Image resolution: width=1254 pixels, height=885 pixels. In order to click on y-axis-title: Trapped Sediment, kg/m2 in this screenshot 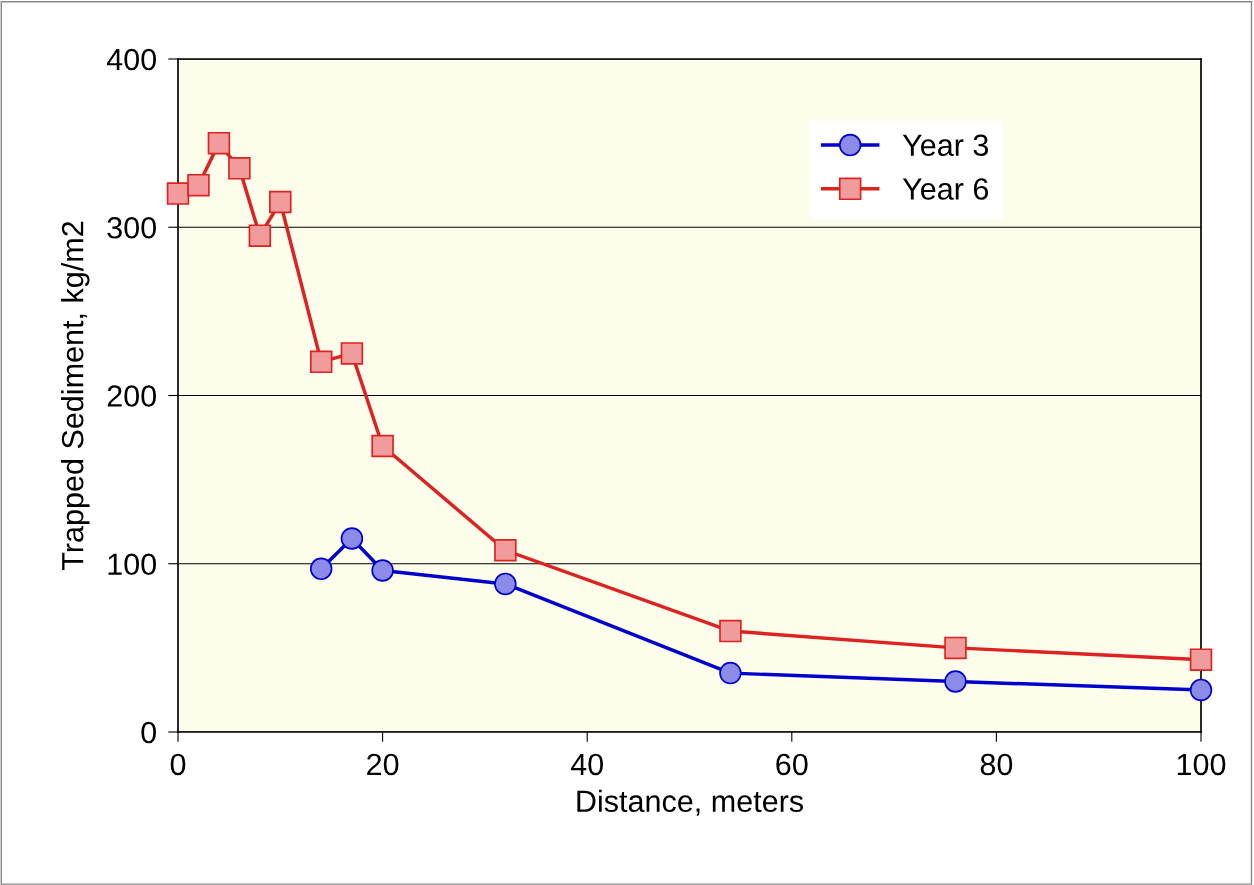, I will do `click(75, 396)`.